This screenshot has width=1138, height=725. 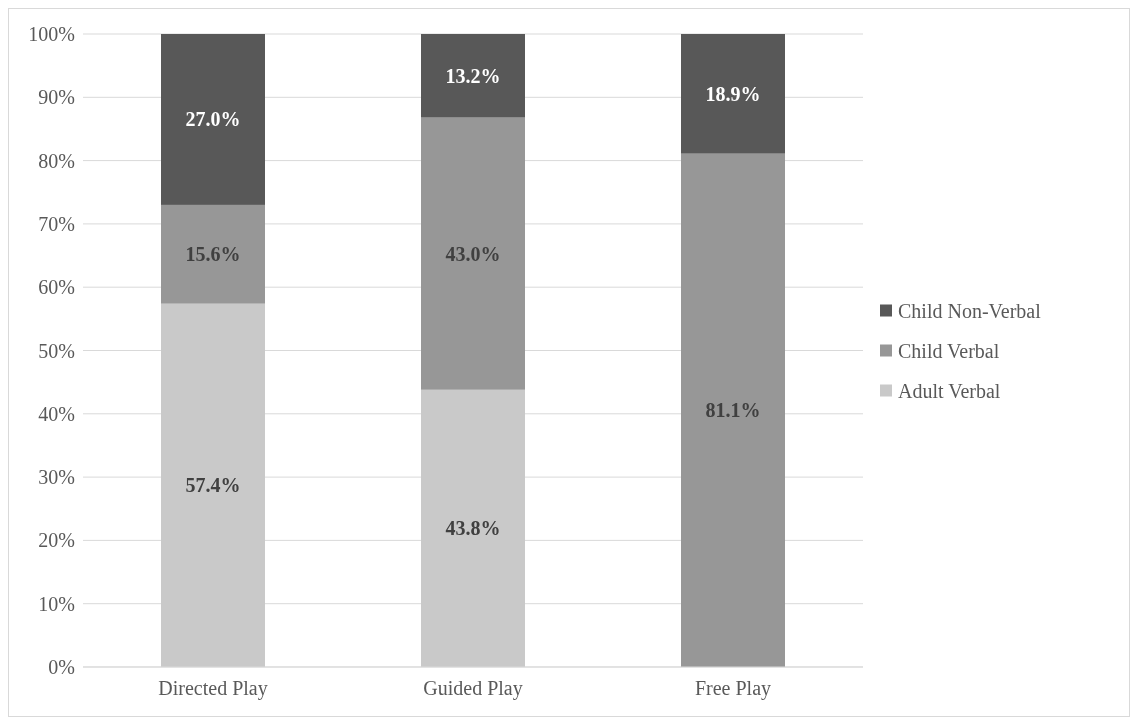 I want to click on y-tick-label: 30%, so click(x=56, y=477).